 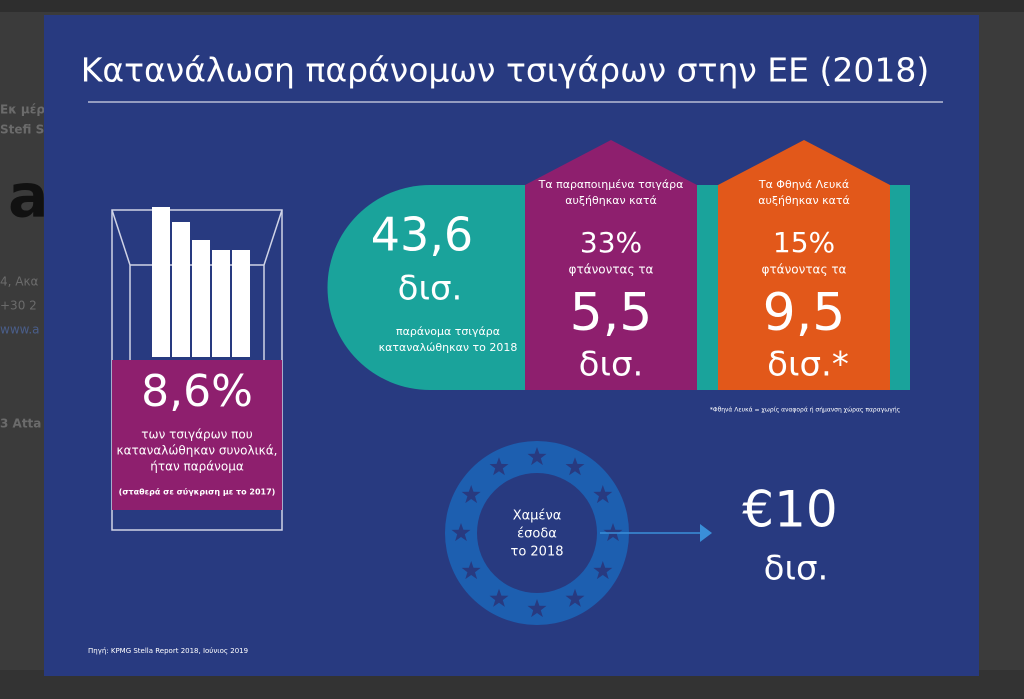 What do you see at coordinates (808, 365) in the screenshot?
I see `cheap-whites-unit: δισ.*` at bounding box center [808, 365].